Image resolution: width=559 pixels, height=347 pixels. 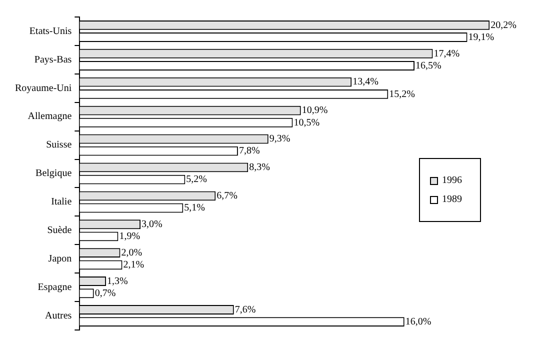 What do you see at coordinates (315, 110) in the screenshot?
I see `data-label: 10,9%` at bounding box center [315, 110].